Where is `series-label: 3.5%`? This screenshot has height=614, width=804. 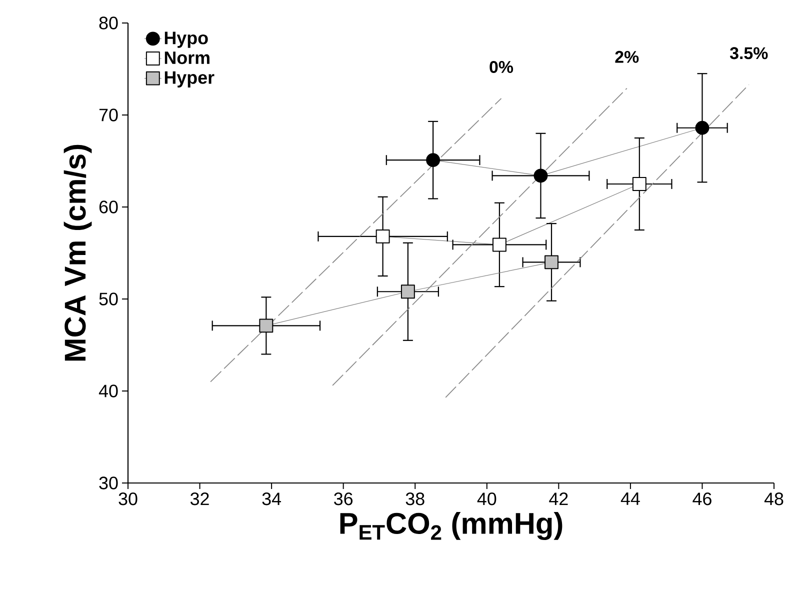
series-label: 3.5% is located at coordinates (749, 53).